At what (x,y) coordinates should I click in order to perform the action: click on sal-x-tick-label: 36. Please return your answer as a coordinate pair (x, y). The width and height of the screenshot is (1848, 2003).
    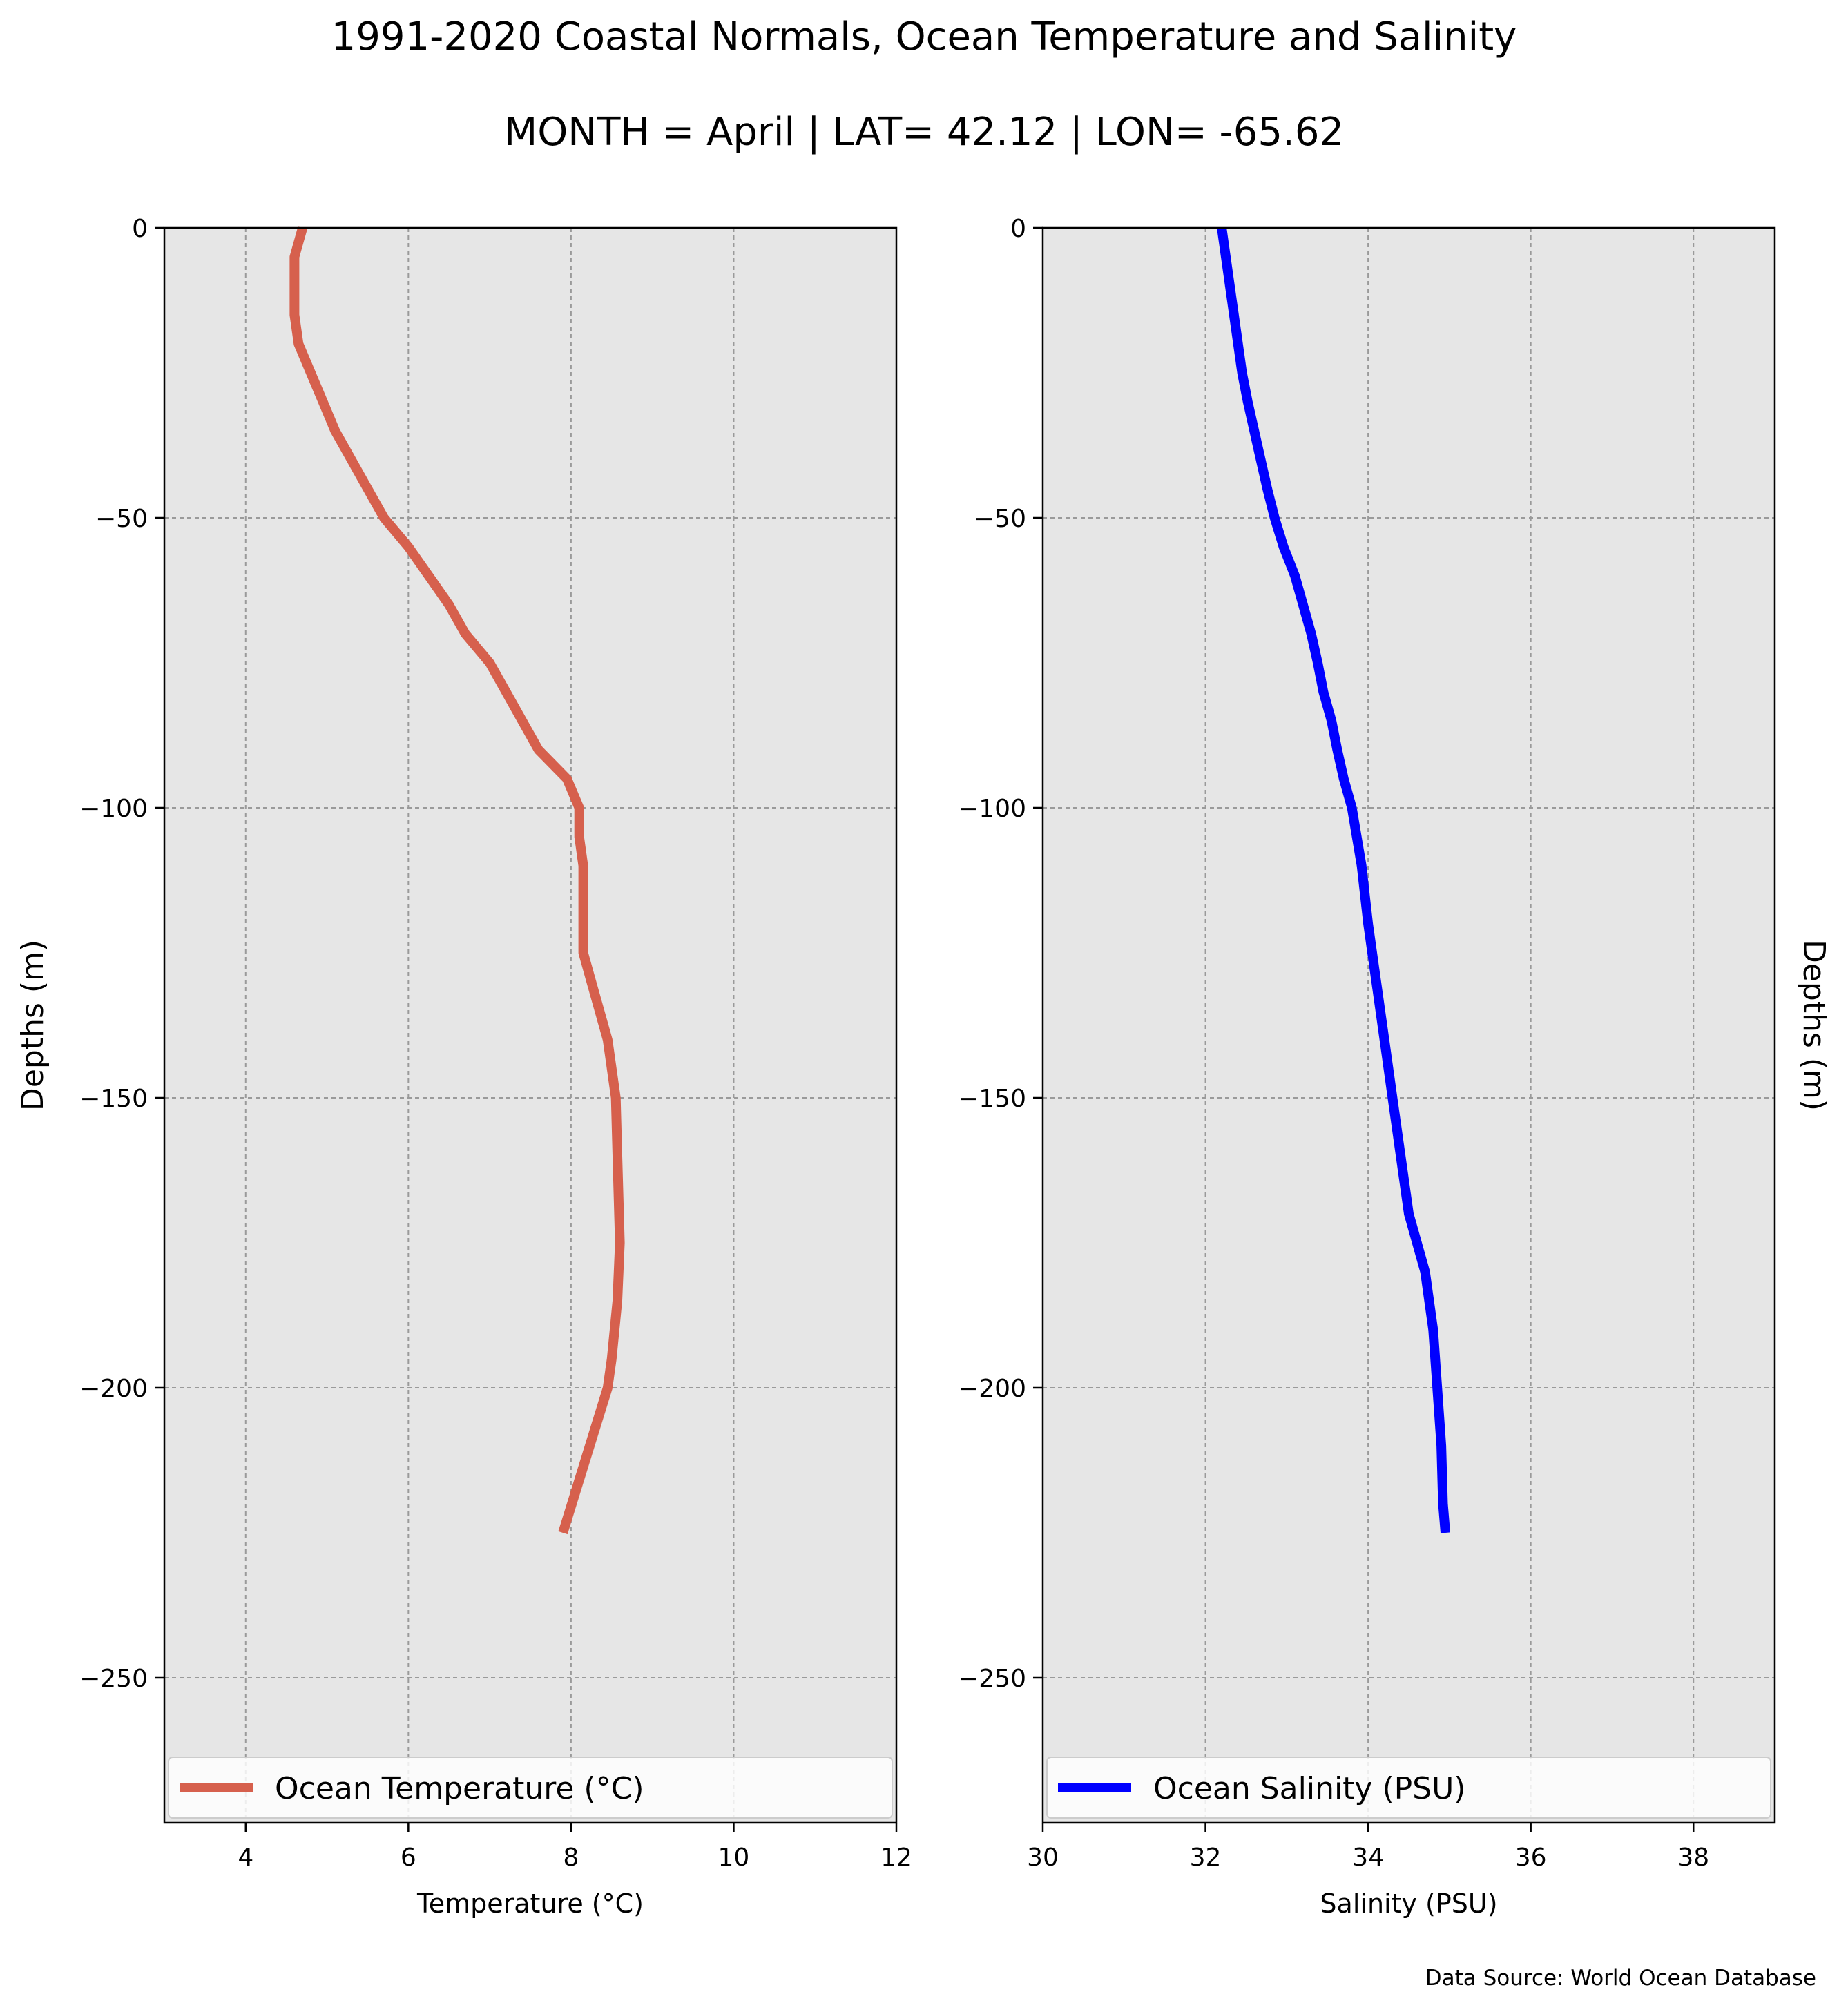
    Looking at the image, I should click on (1531, 1858).